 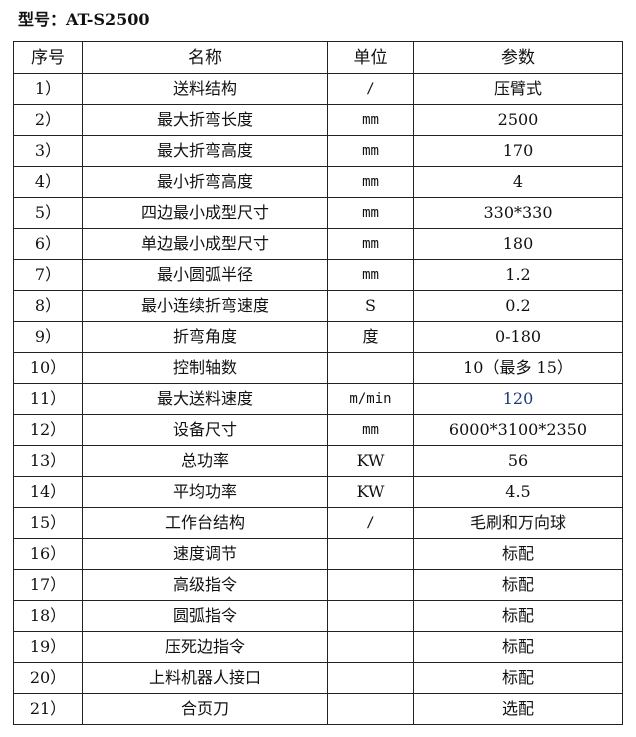 What do you see at coordinates (518, 120) in the screenshot?
I see `row-value: 2500` at bounding box center [518, 120].